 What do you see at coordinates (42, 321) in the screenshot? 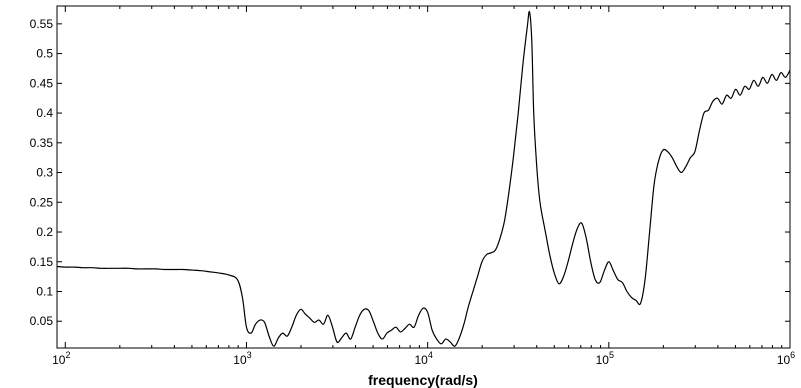
I see `y-tick-label: 0.05` at bounding box center [42, 321].